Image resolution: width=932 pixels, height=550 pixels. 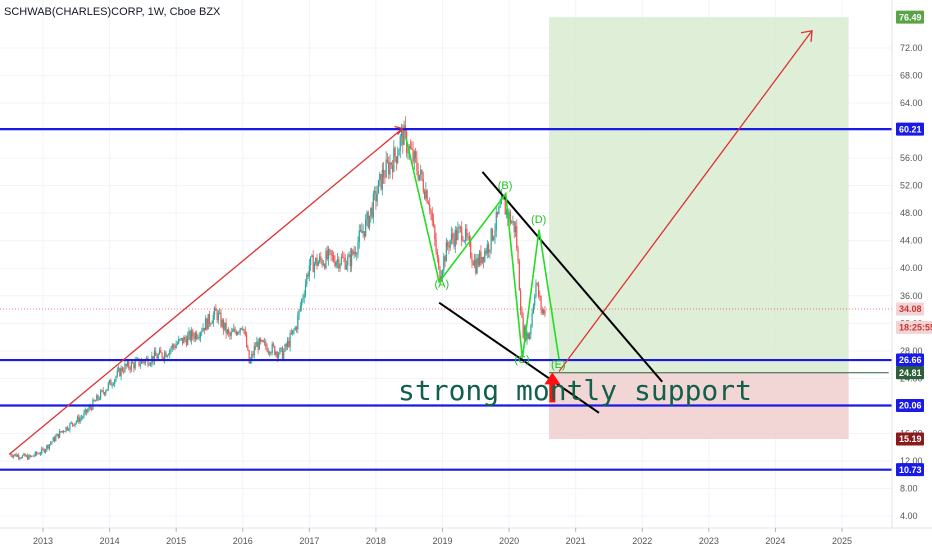 What do you see at coordinates (110, 541) in the screenshot?
I see `x-tick-label: 2014` at bounding box center [110, 541].